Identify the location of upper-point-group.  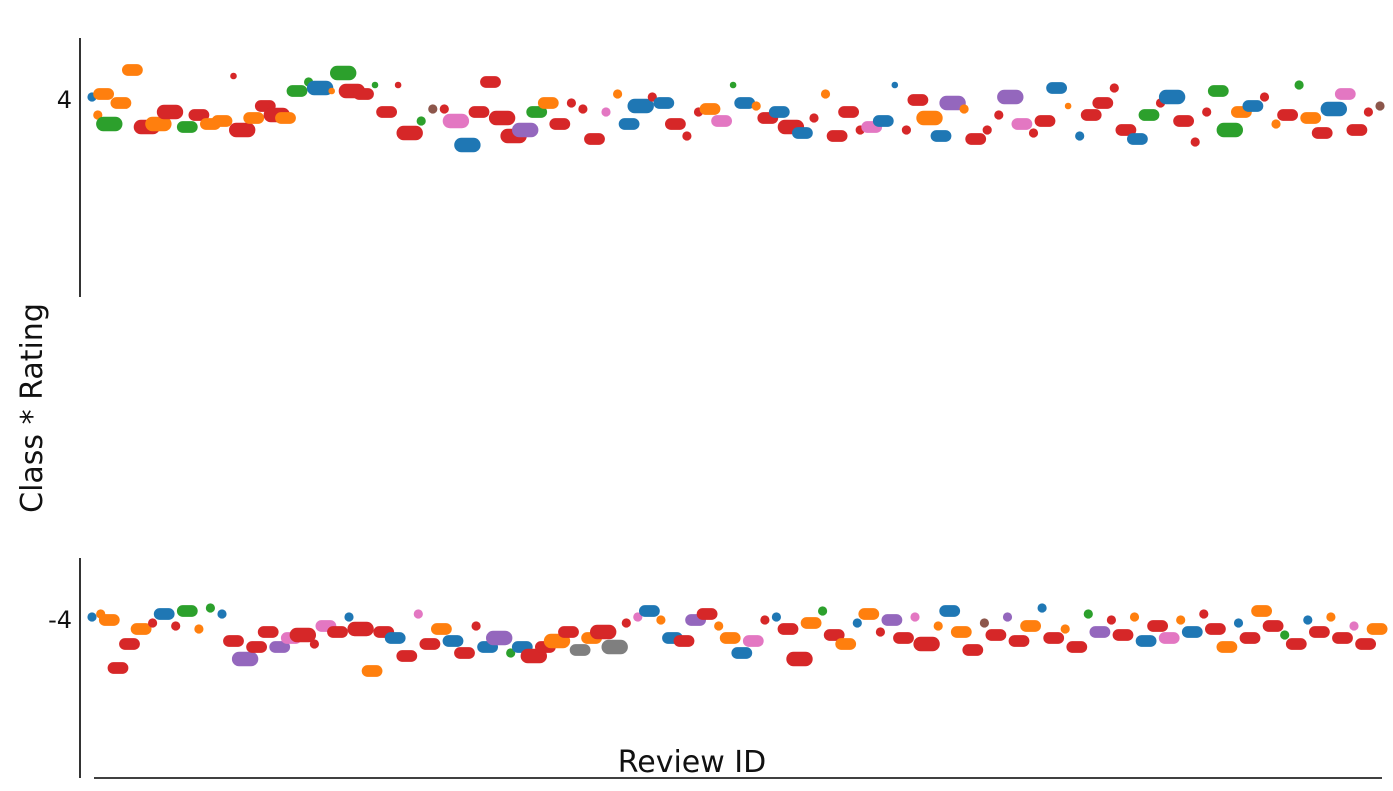
(736, 108).